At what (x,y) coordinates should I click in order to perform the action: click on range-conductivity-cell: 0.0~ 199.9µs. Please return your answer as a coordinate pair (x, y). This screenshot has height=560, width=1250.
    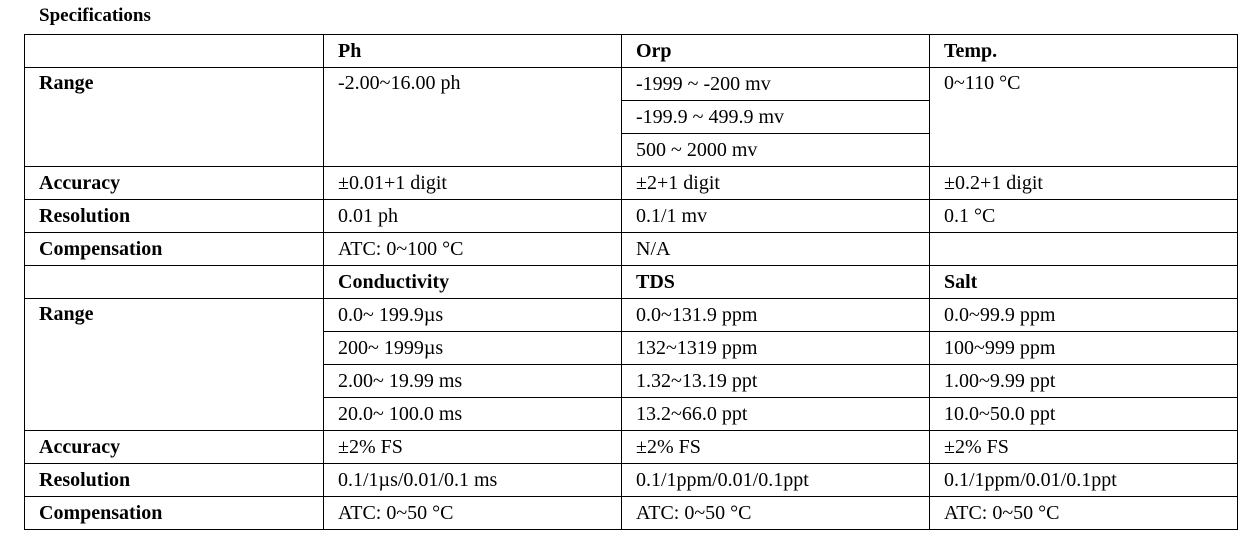
    Looking at the image, I should click on (472, 315).